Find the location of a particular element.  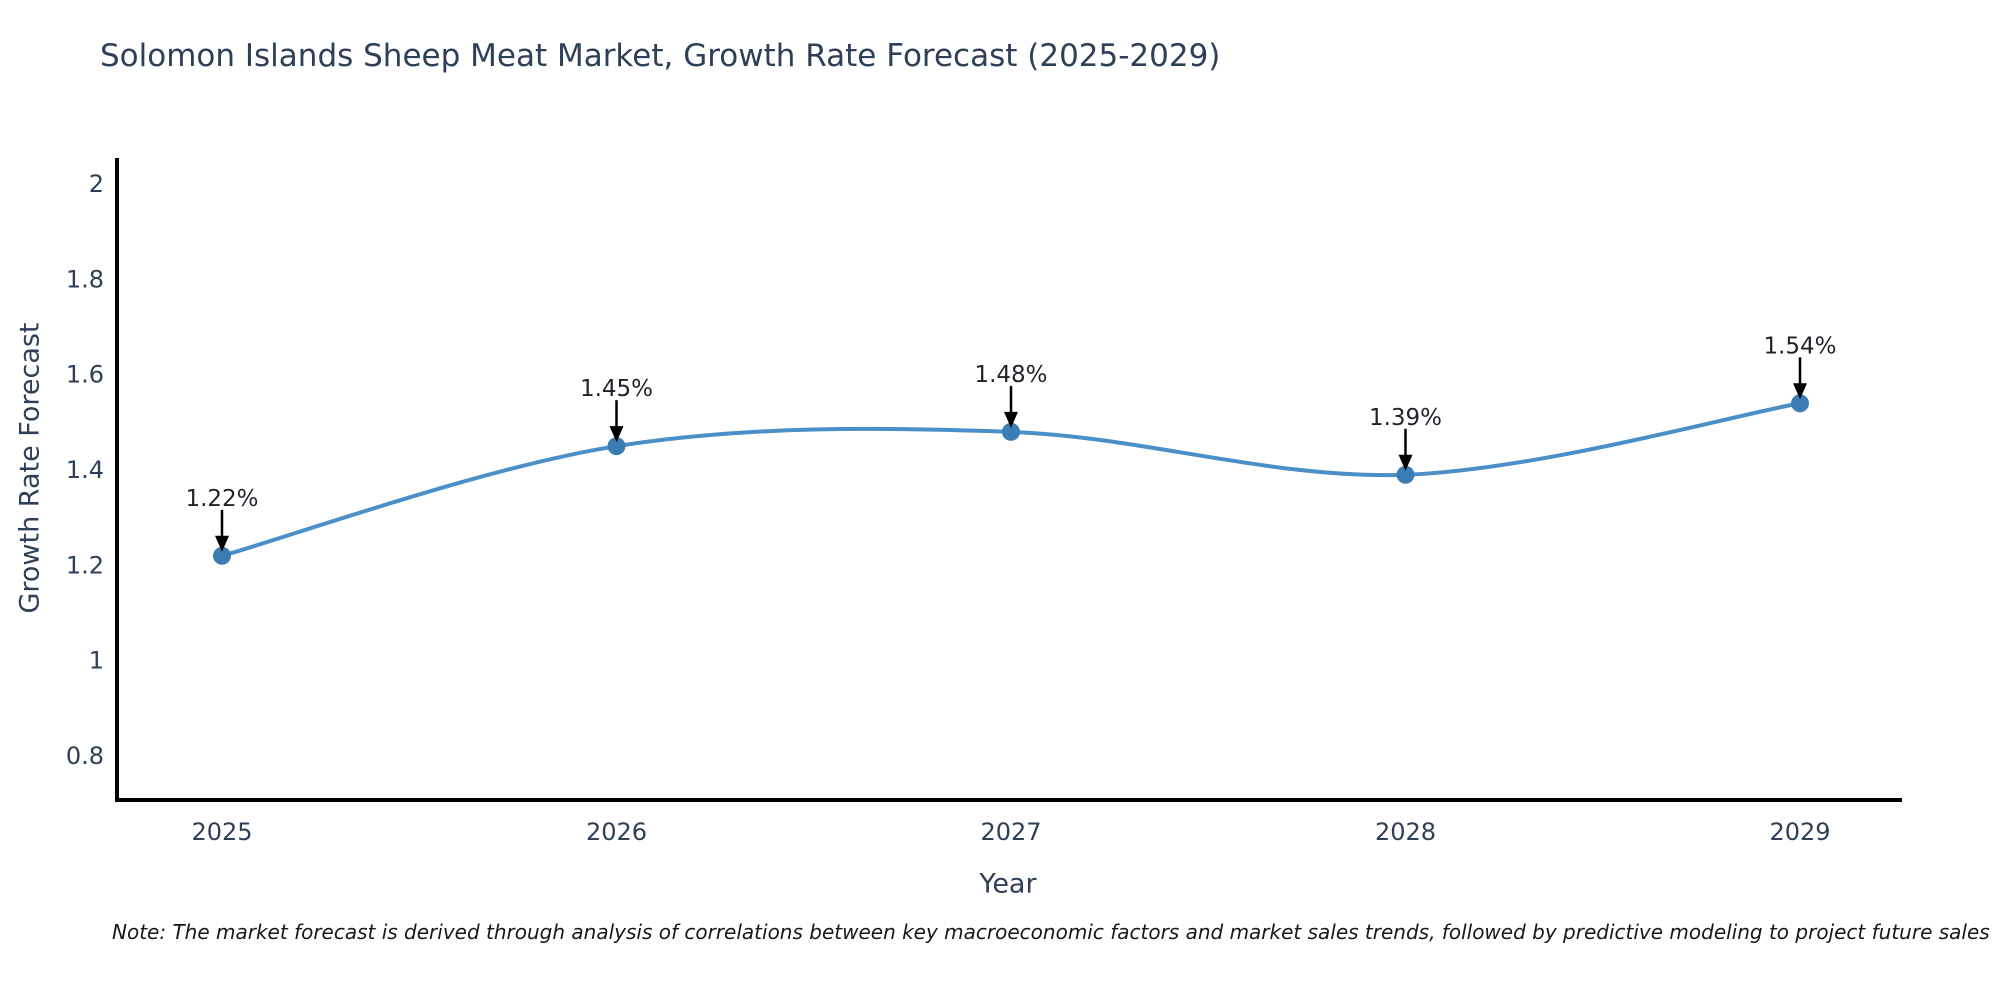

y-tick-label: 1 is located at coordinates (96, 661).